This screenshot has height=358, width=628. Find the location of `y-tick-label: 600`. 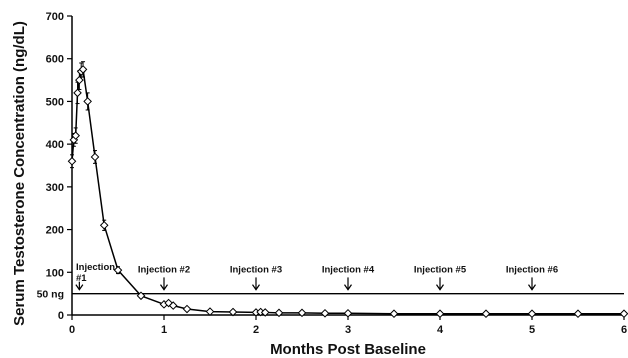

y-tick-label: 600 is located at coordinates (55, 60).